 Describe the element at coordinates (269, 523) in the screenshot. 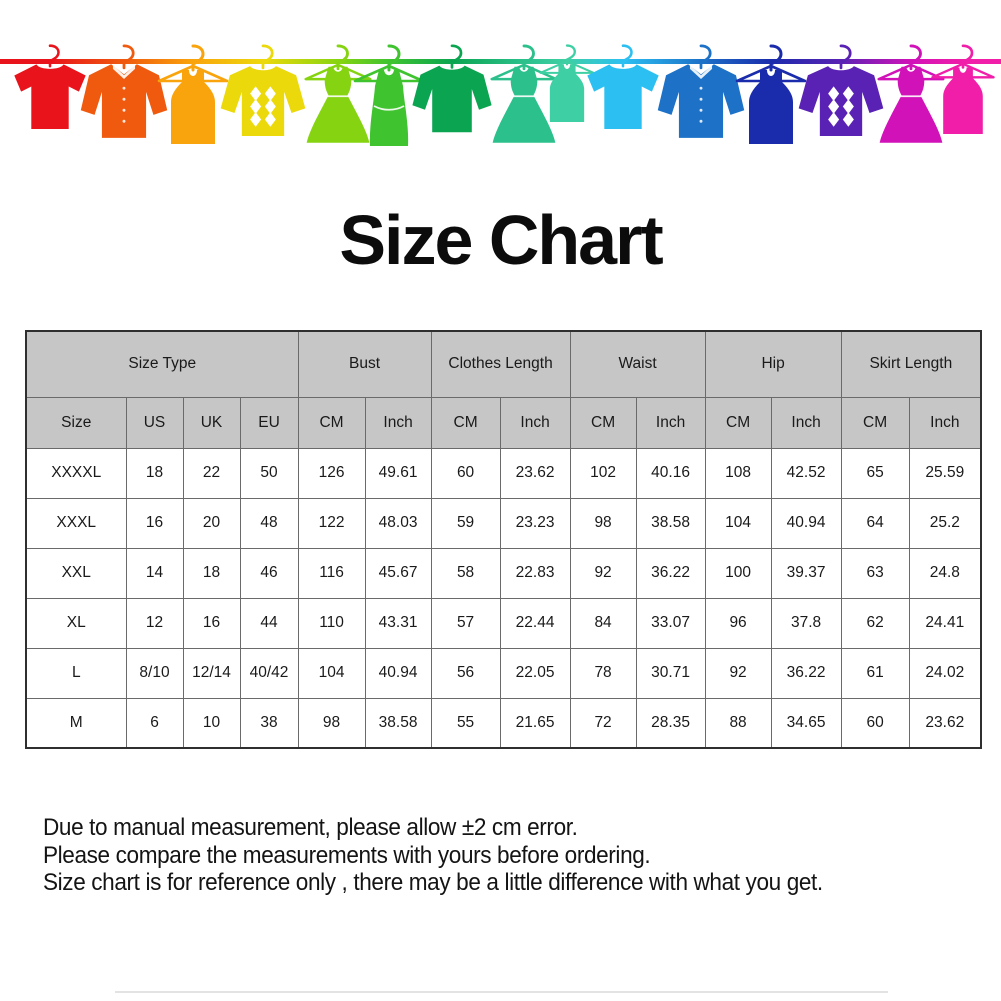

I see `measurement-cell: 48` at that location.